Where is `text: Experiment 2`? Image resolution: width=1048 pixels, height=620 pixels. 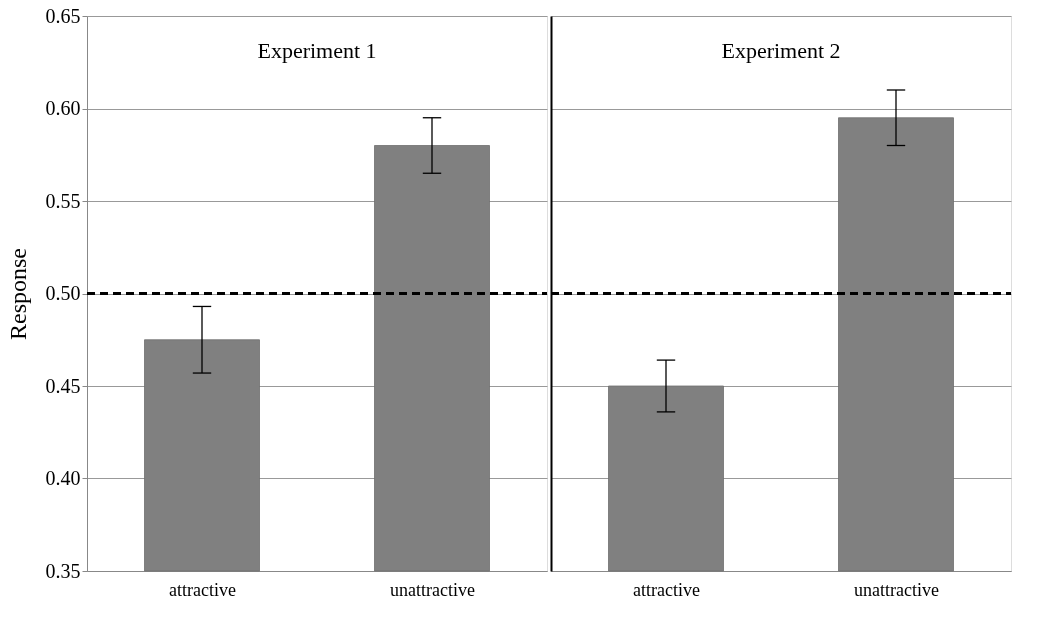 text: Experiment 2 is located at coordinates (781, 50).